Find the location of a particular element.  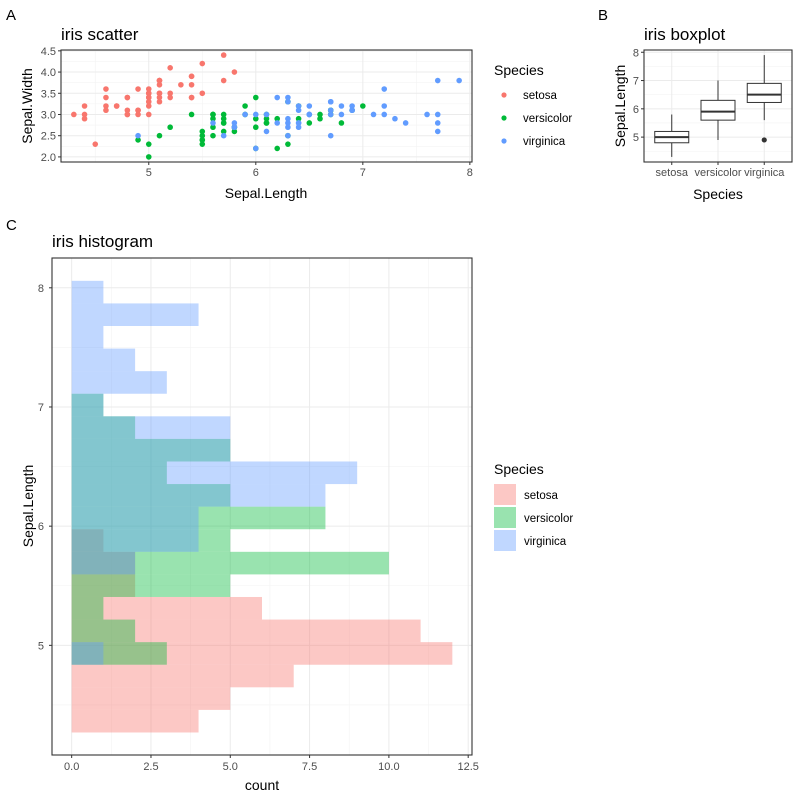

x-tick-label: 7.5 is located at coordinates (309, 767).